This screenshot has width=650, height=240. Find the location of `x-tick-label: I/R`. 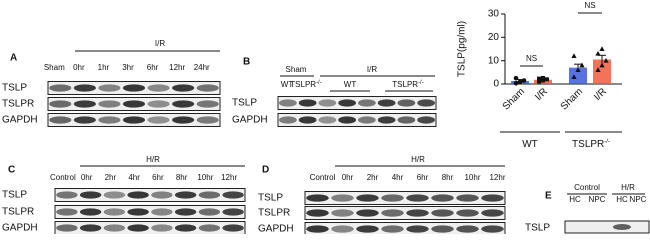

x-tick-label: I/R is located at coordinates (541, 94).